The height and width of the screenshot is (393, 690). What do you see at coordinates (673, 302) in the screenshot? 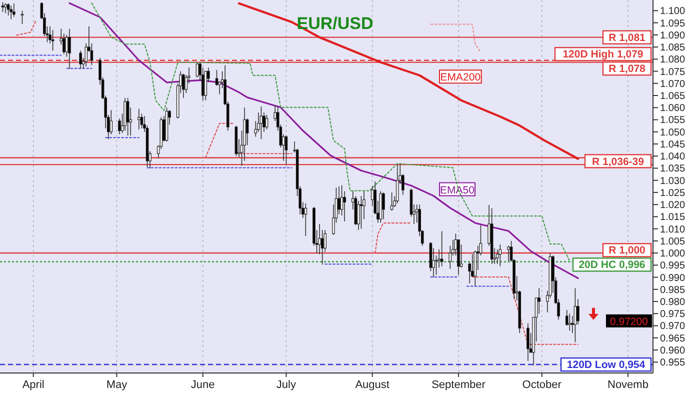
I see `y-tick-label: 0.980` at bounding box center [673, 302].